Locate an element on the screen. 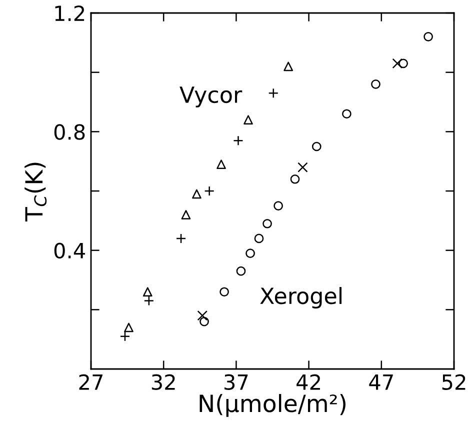 The height and width of the screenshot is (425, 471). y-tick-label: 0.4 is located at coordinates (69, 250).